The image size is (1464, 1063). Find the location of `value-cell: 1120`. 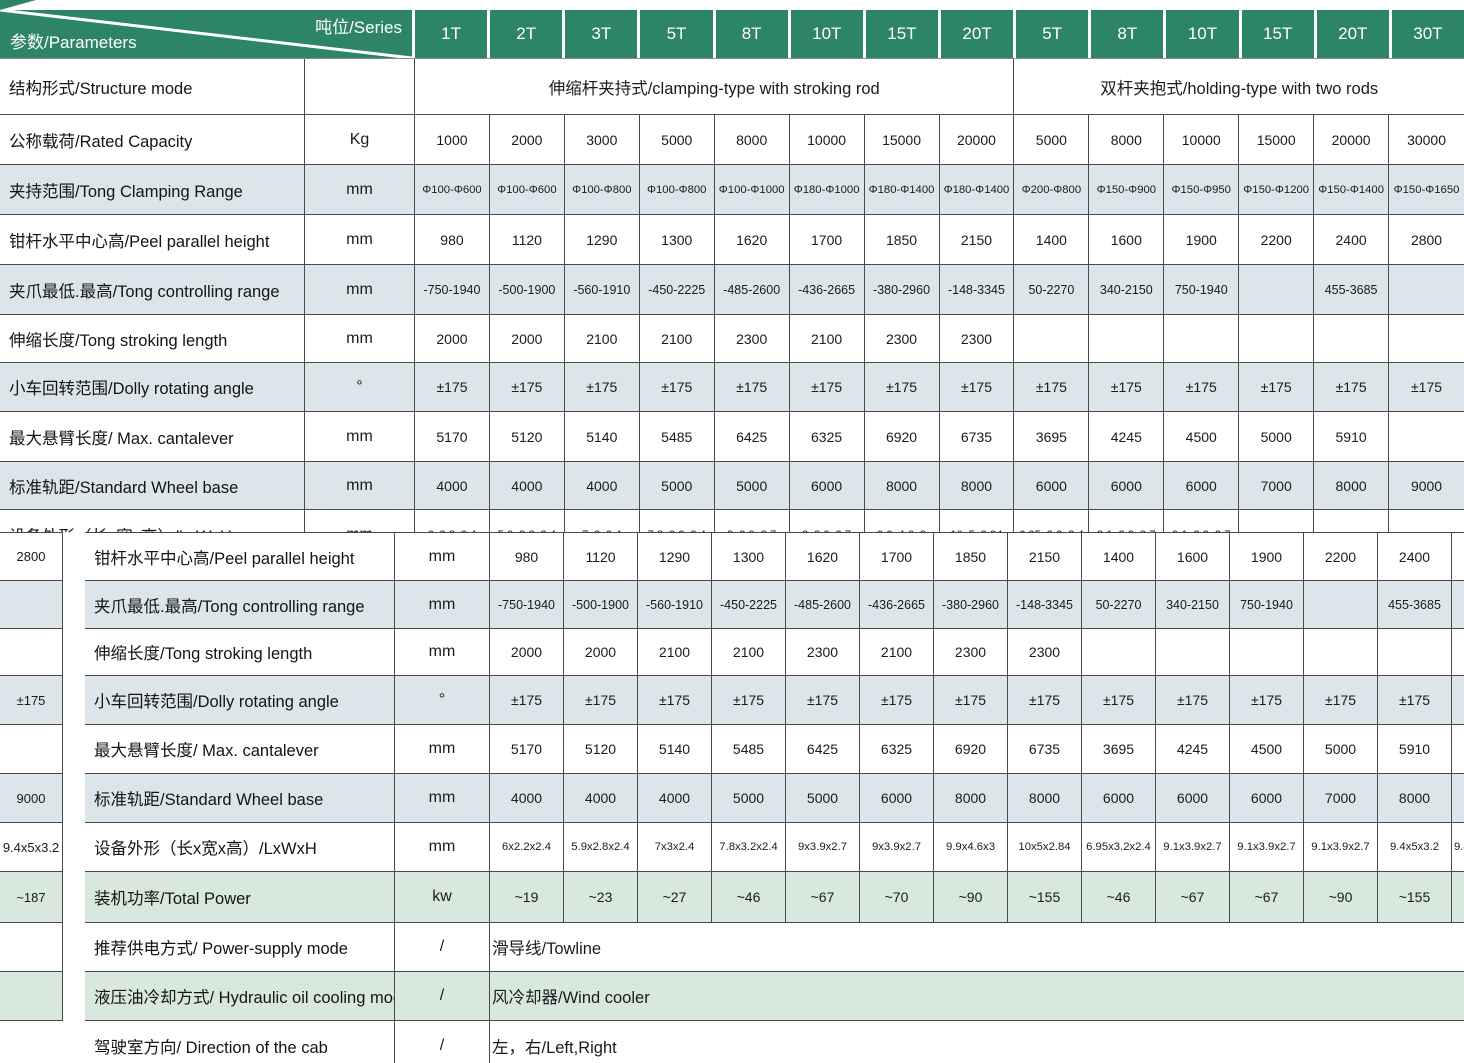

value-cell: 1120 is located at coordinates (601, 556).